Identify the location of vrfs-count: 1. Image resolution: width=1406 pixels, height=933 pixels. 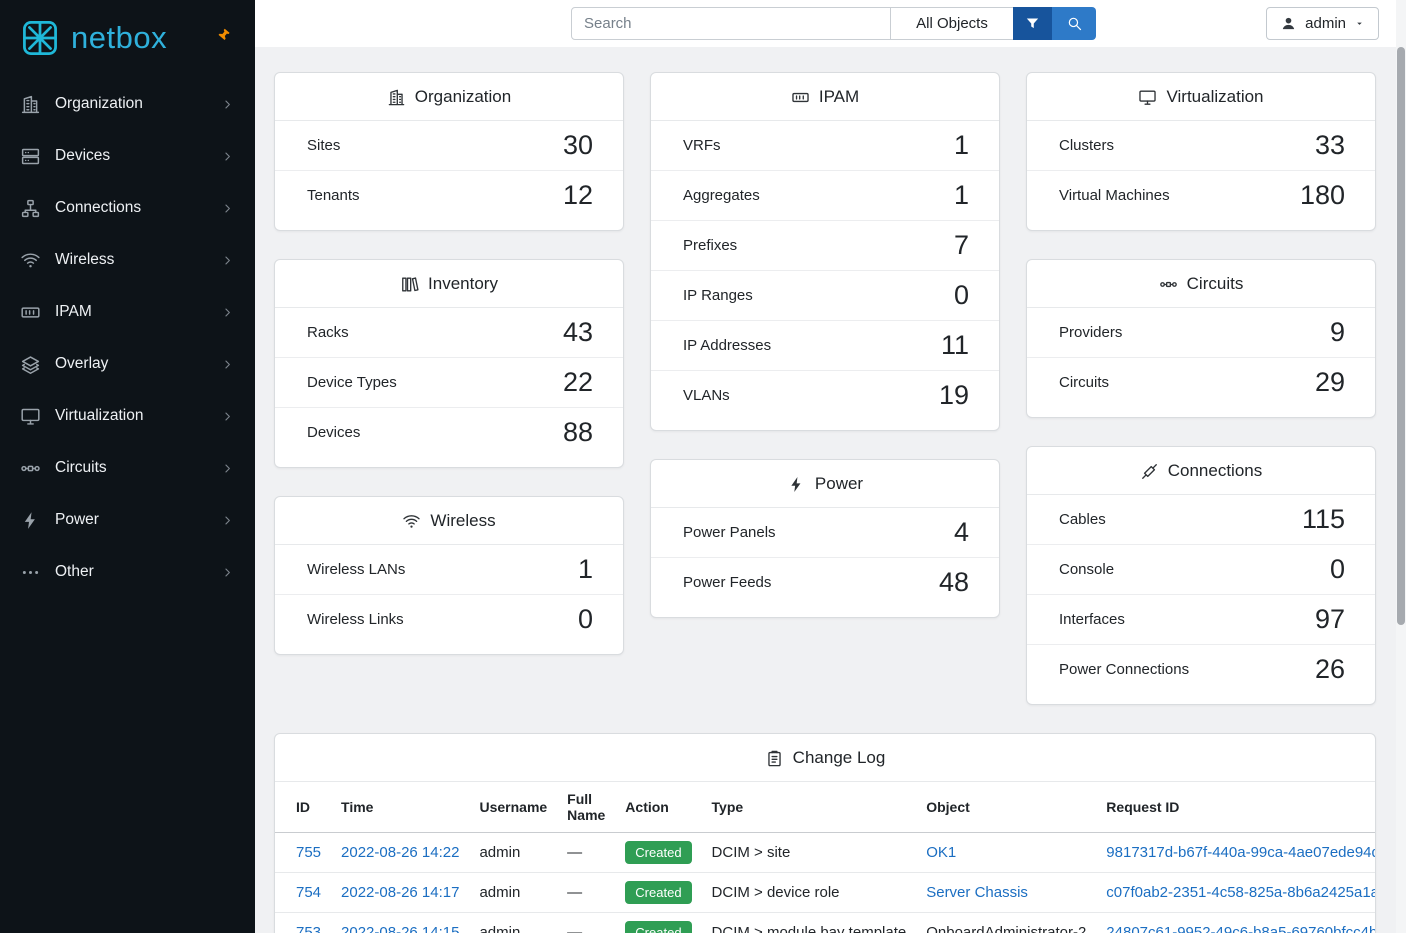
(961, 145).